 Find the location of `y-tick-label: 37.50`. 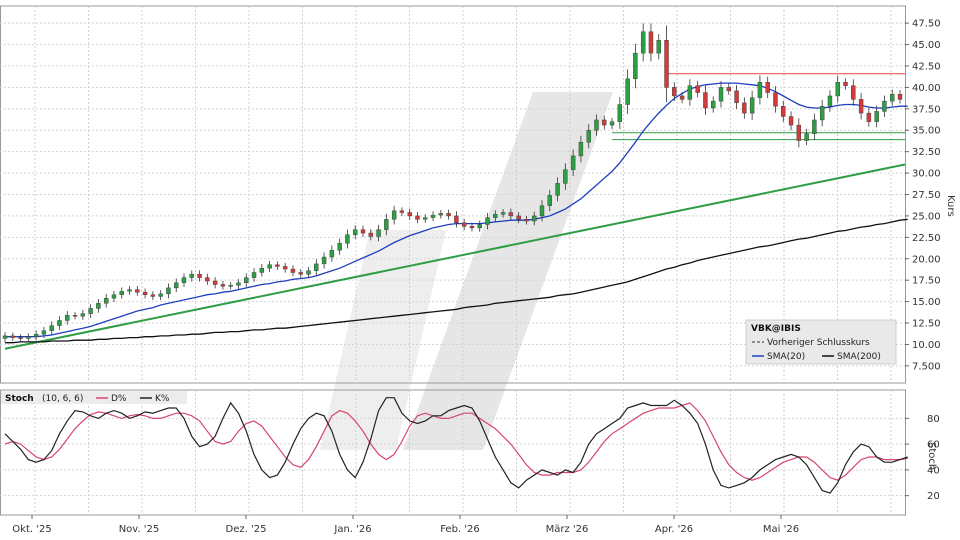

y-tick-label: 37.50 is located at coordinates (926, 109).